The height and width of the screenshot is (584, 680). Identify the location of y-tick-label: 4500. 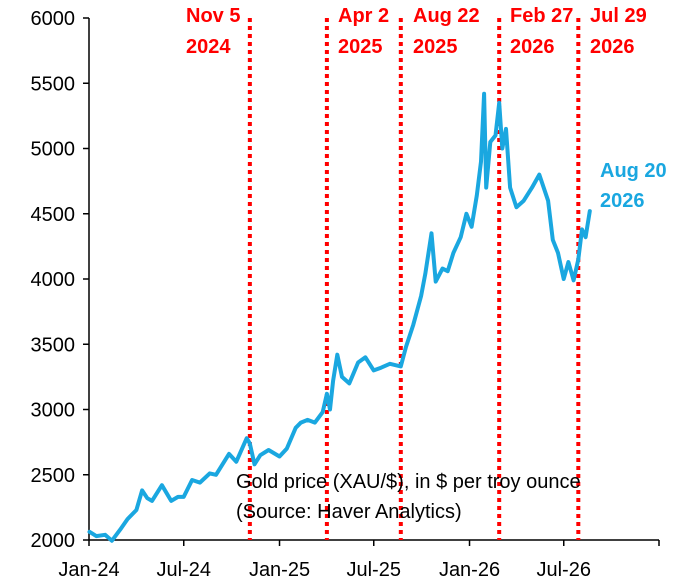
(53, 215).